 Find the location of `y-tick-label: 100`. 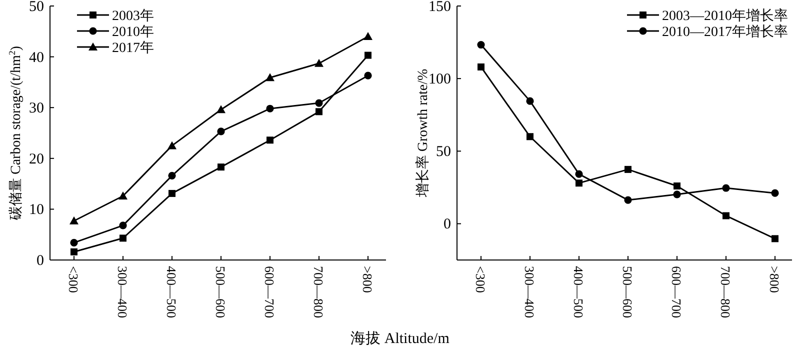

y-tick-label: 100 is located at coordinates (439, 80).